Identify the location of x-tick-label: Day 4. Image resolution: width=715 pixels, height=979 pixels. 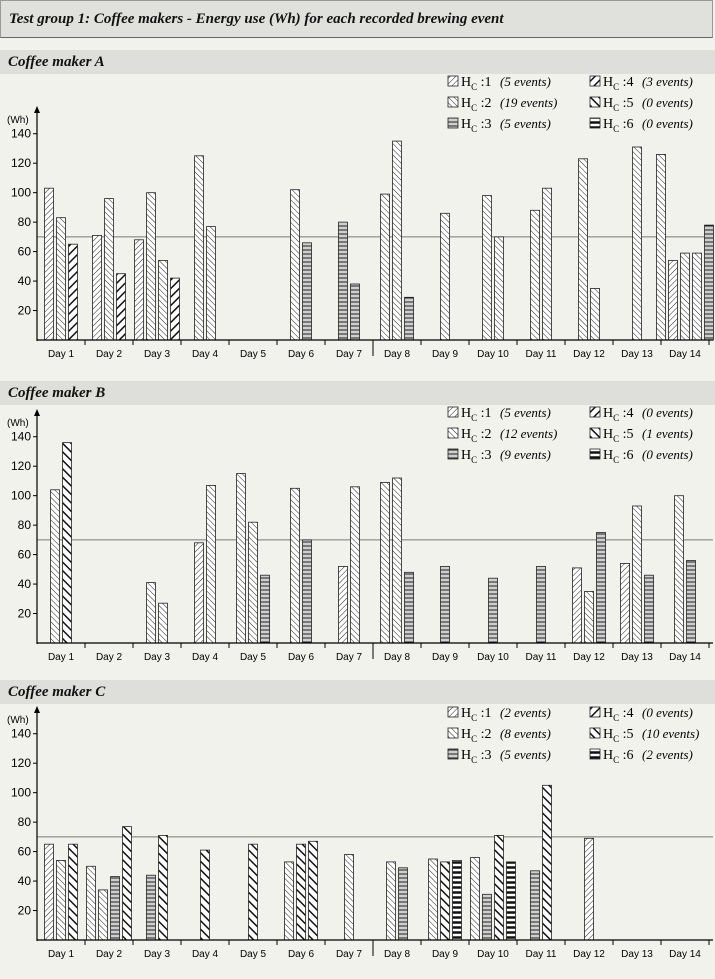
(205, 657).